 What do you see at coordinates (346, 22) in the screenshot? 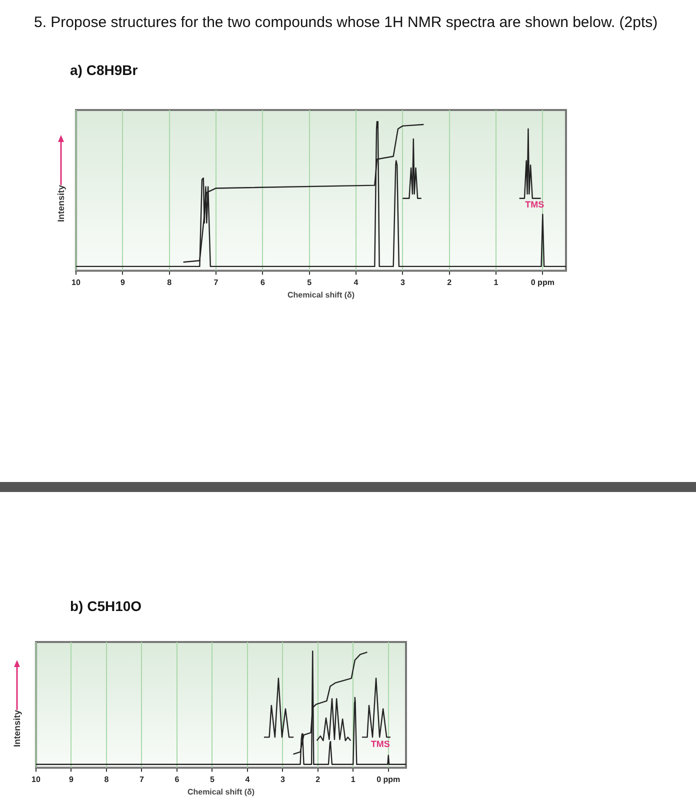
I see `chart-title: 5. Propose structures for the two compounds whose 1H NMR spectra are shown below. (2pts)` at bounding box center [346, 22].